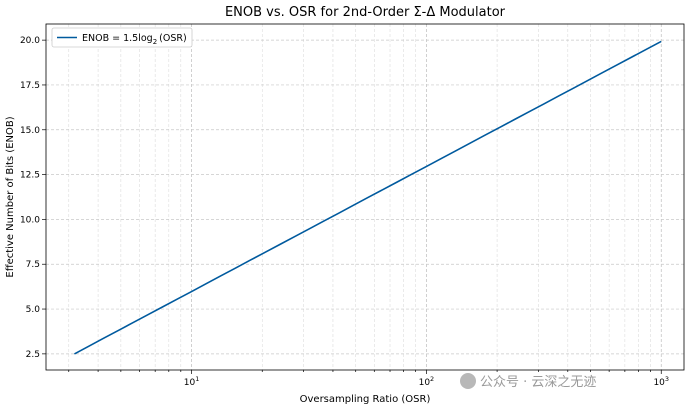  Describe the element at coordinates (33, 265) in the screenshot. I see `y-tick-label: 7.5` at that location.